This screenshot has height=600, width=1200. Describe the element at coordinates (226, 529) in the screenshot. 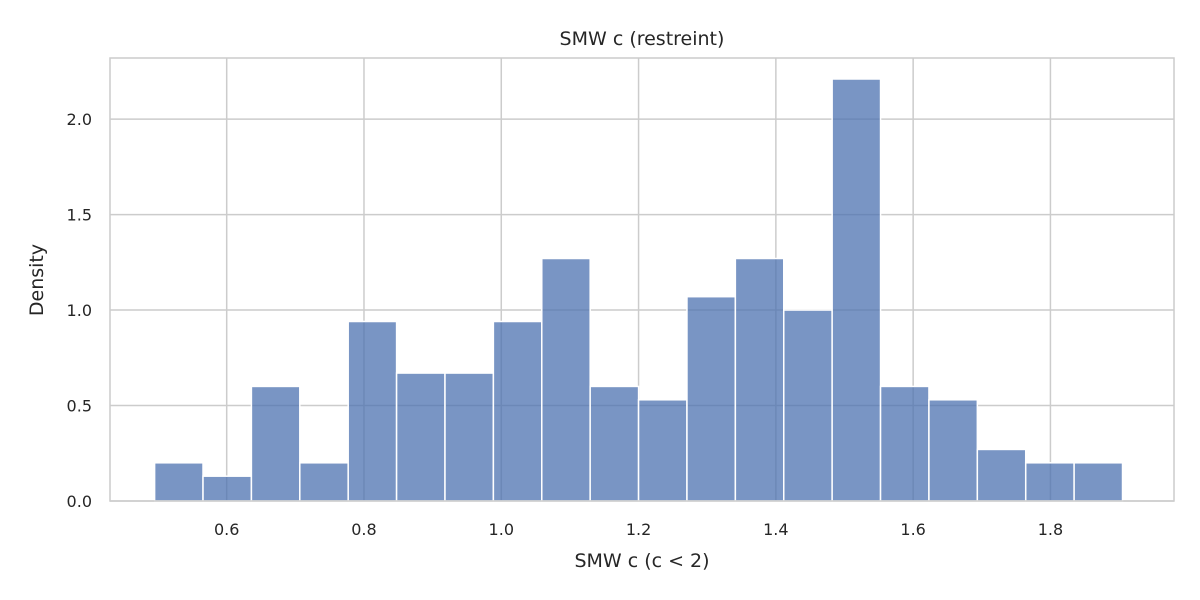

I see `x-tick-label: 0.6` at that location.